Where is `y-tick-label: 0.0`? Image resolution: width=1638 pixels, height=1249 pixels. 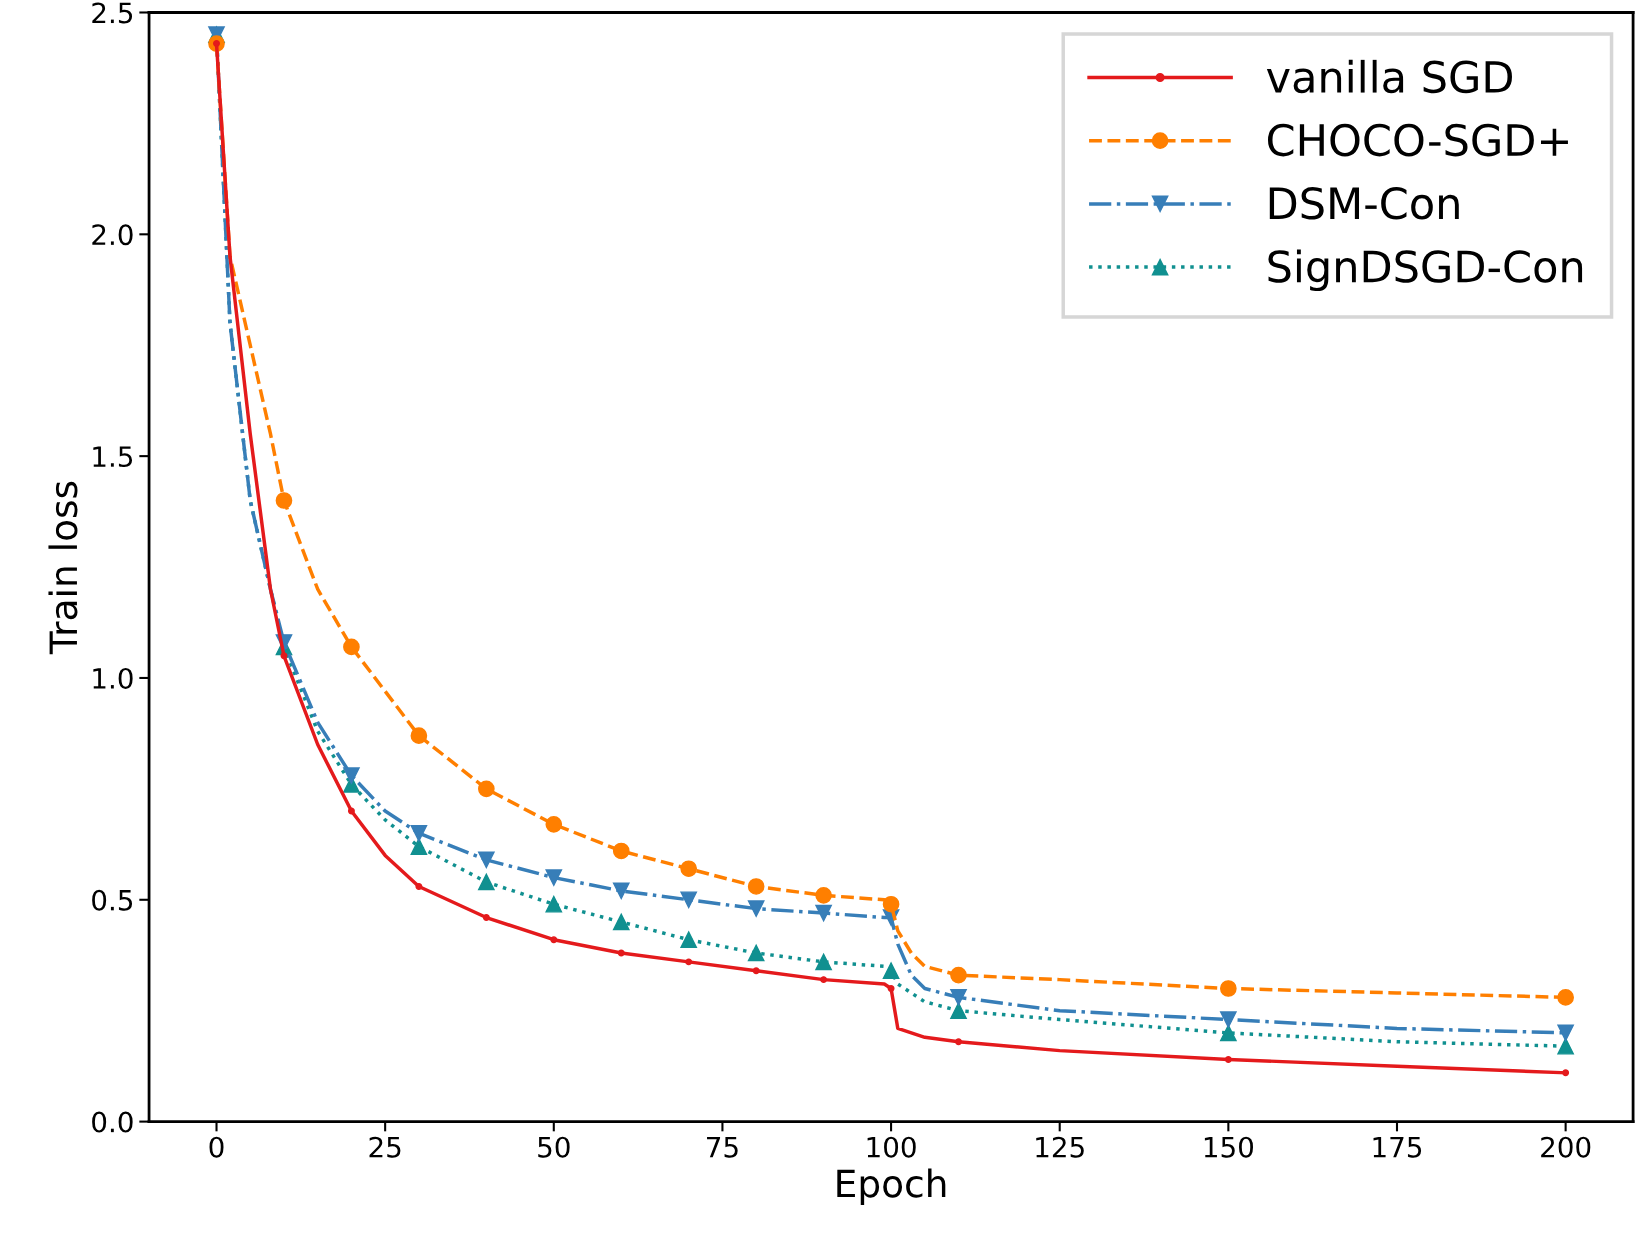
y-tick-label: 0.0 is located at coordinates (112, 1122).